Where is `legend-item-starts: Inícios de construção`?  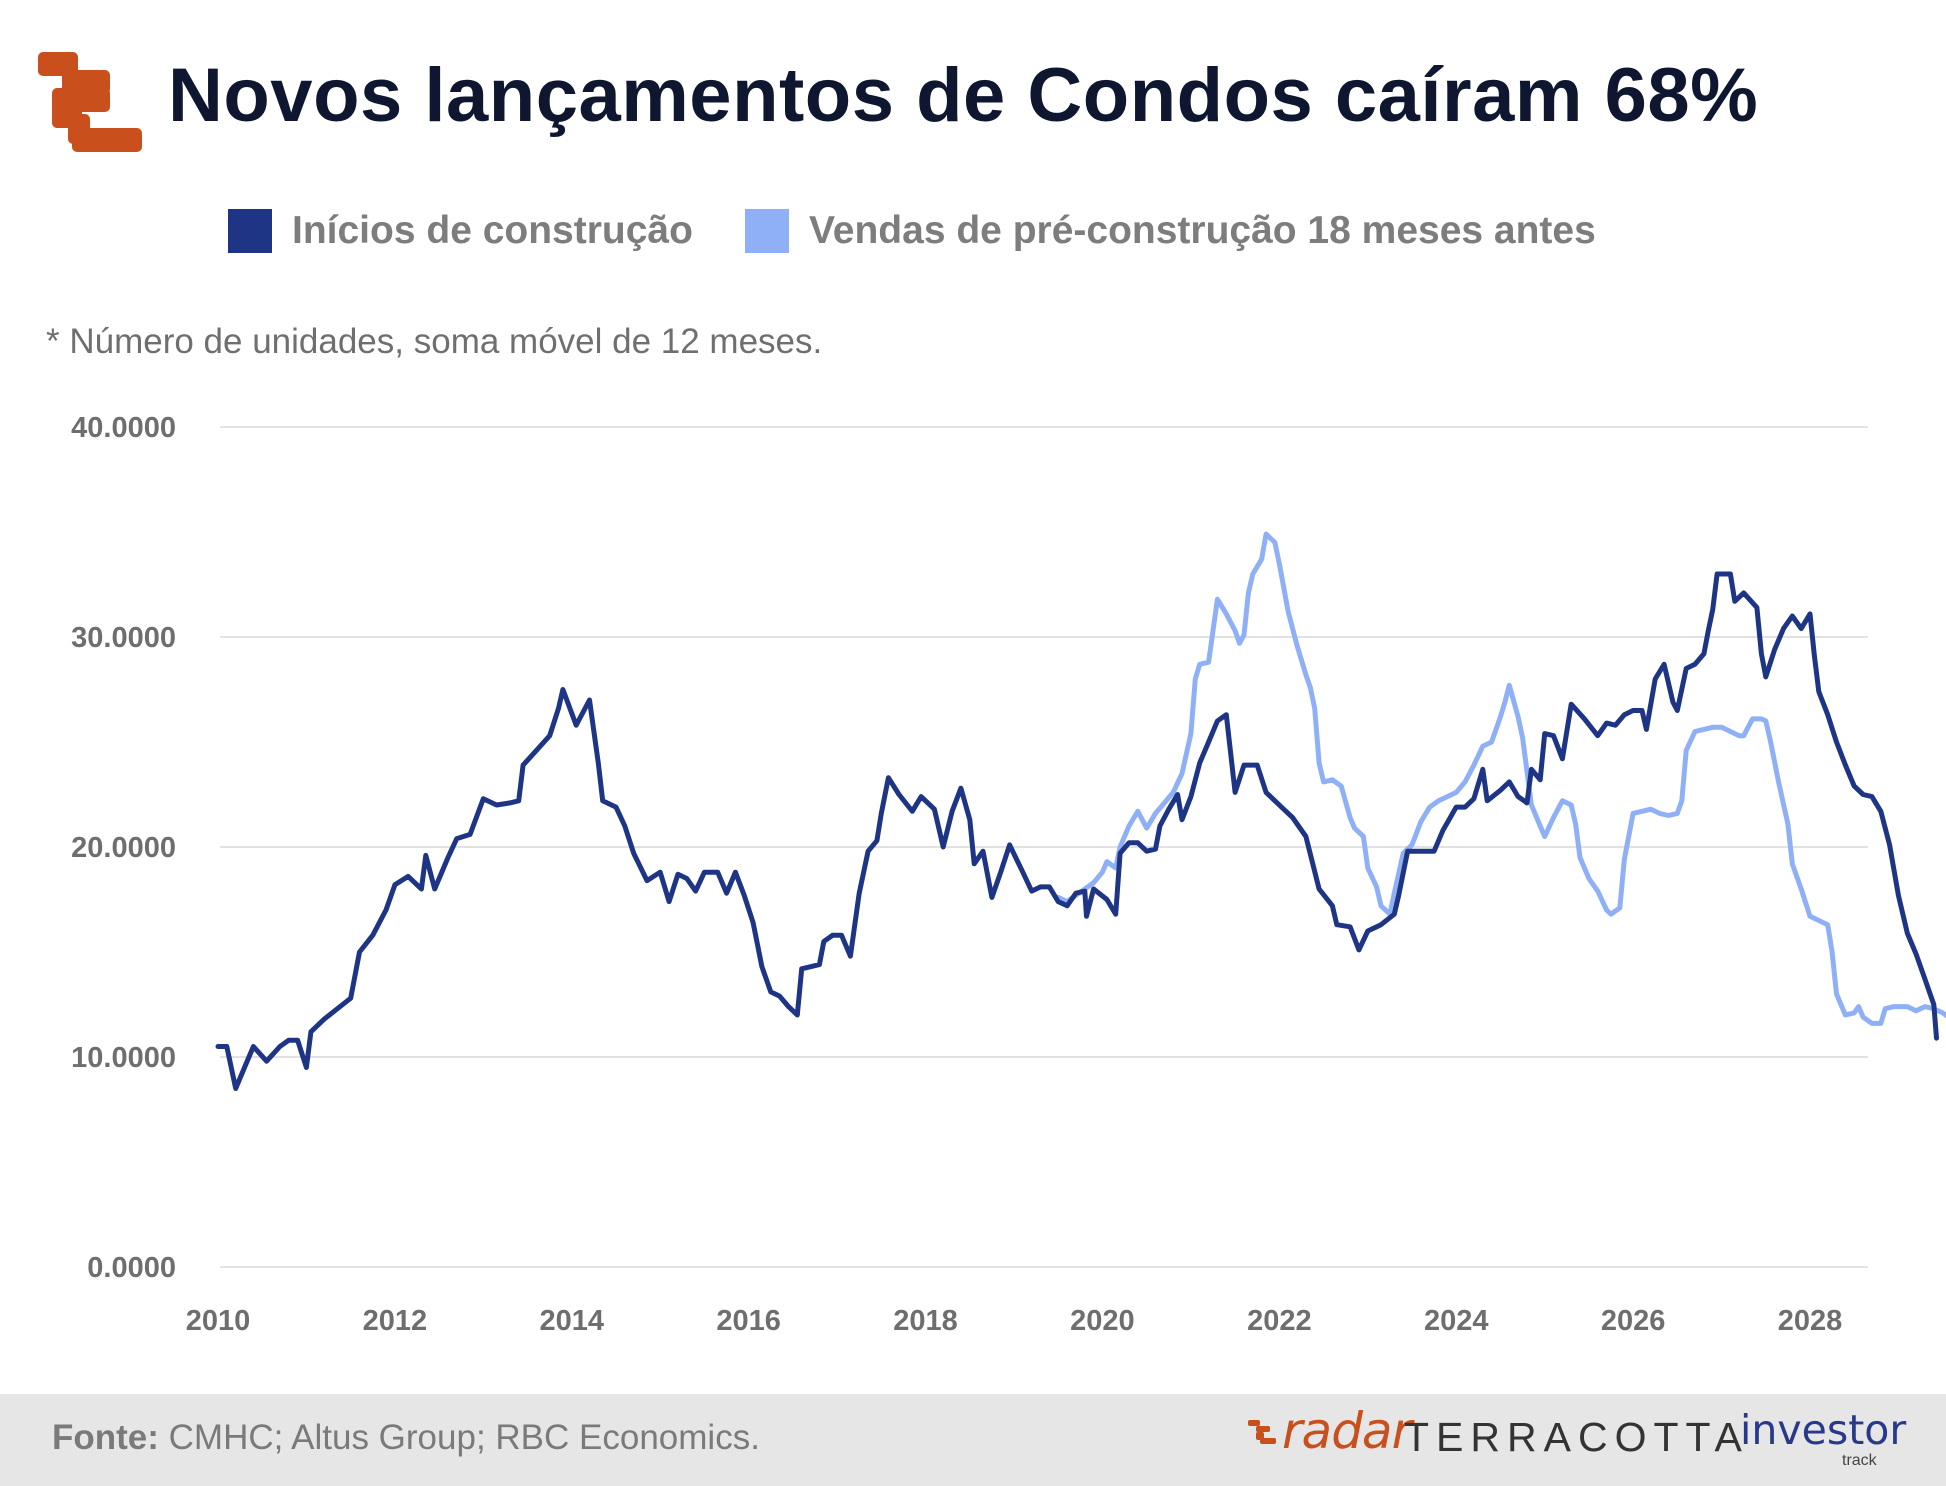
legend-item-starts: Inícios de construção is located at coordinates (460, 231).